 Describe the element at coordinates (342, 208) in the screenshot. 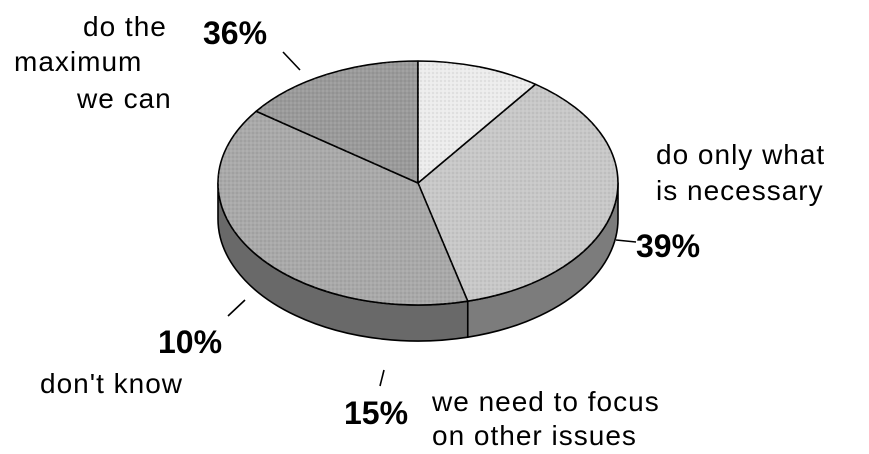

I see `pie-slice-texture-necessary` at that location.